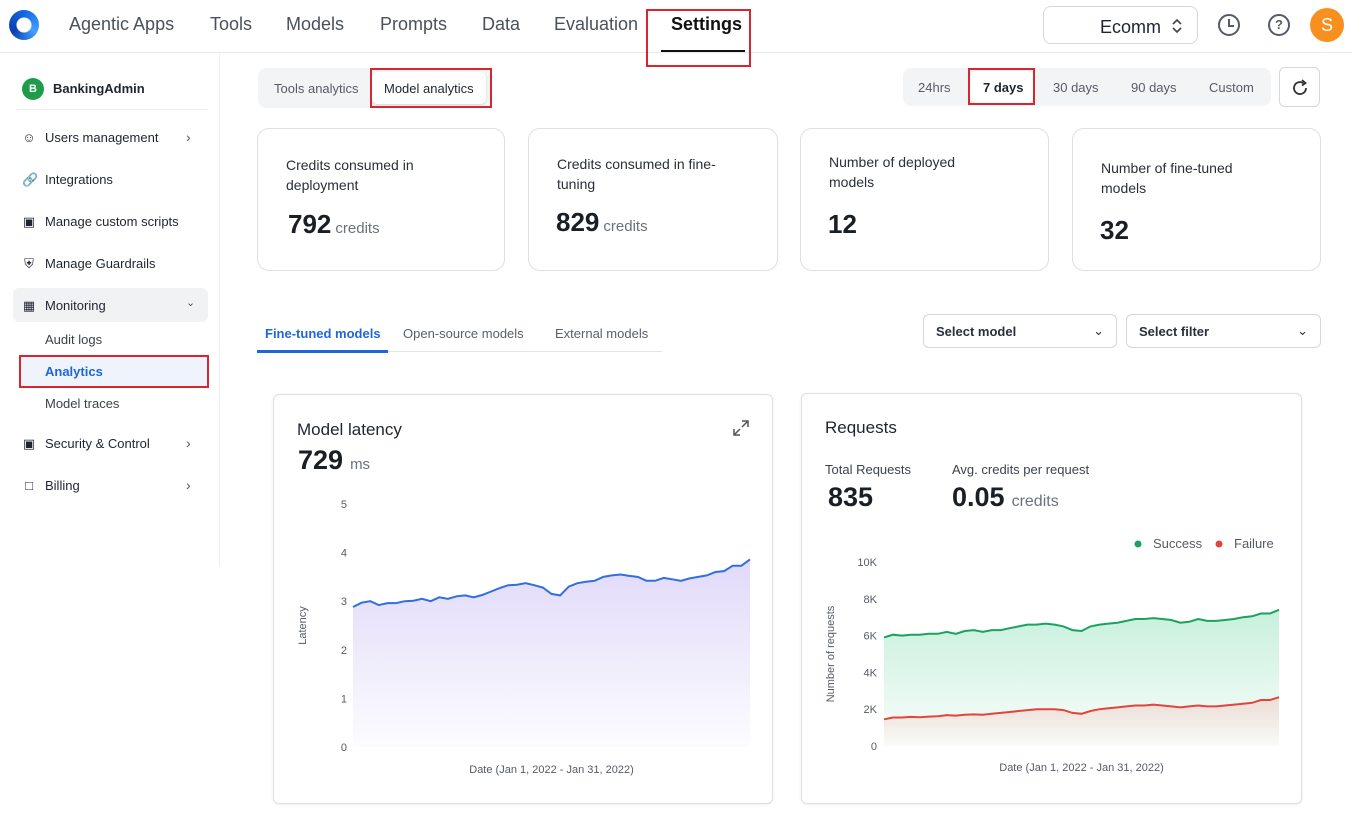 This screenshot has width=1352, height=818. I want to click on total-requests-value: 835, so click(851, 497).